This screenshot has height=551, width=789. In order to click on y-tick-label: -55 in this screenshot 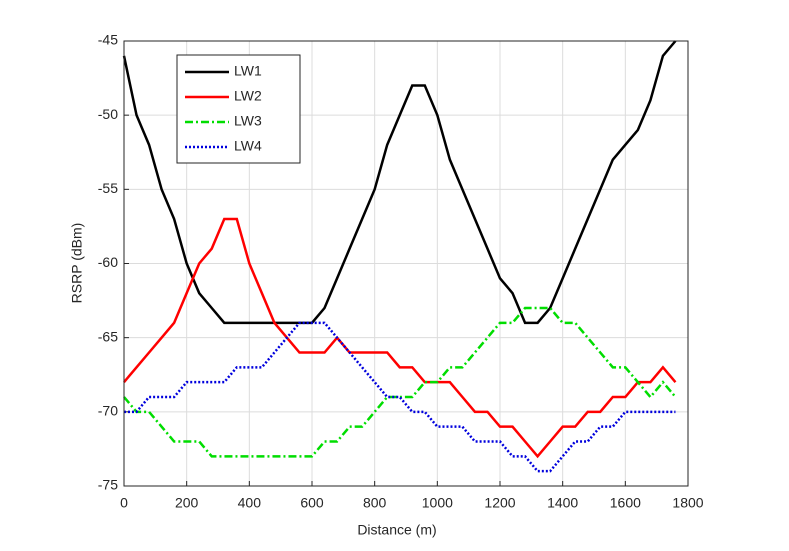, I will do `click(108, 188)`.